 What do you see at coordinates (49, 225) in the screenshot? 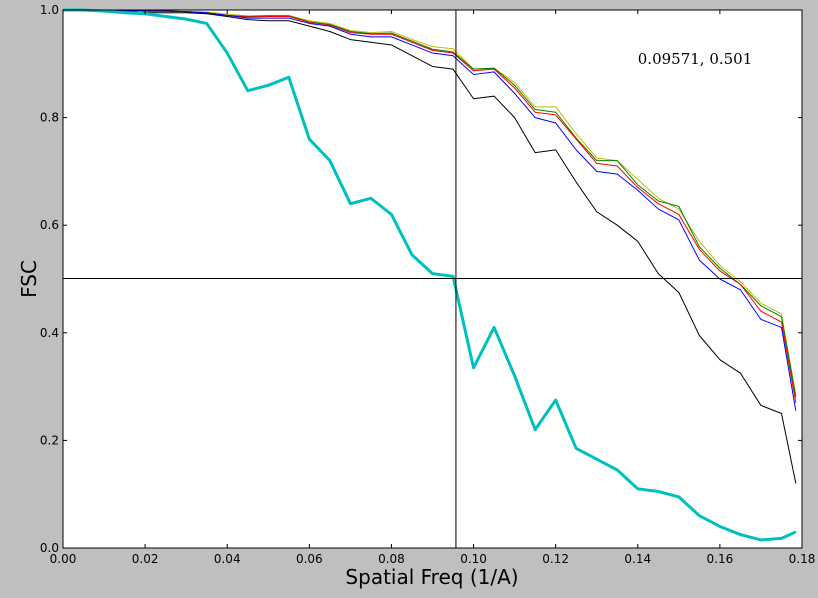
I see `y-tick-label: 0.6` at bounding box center [49, 225].